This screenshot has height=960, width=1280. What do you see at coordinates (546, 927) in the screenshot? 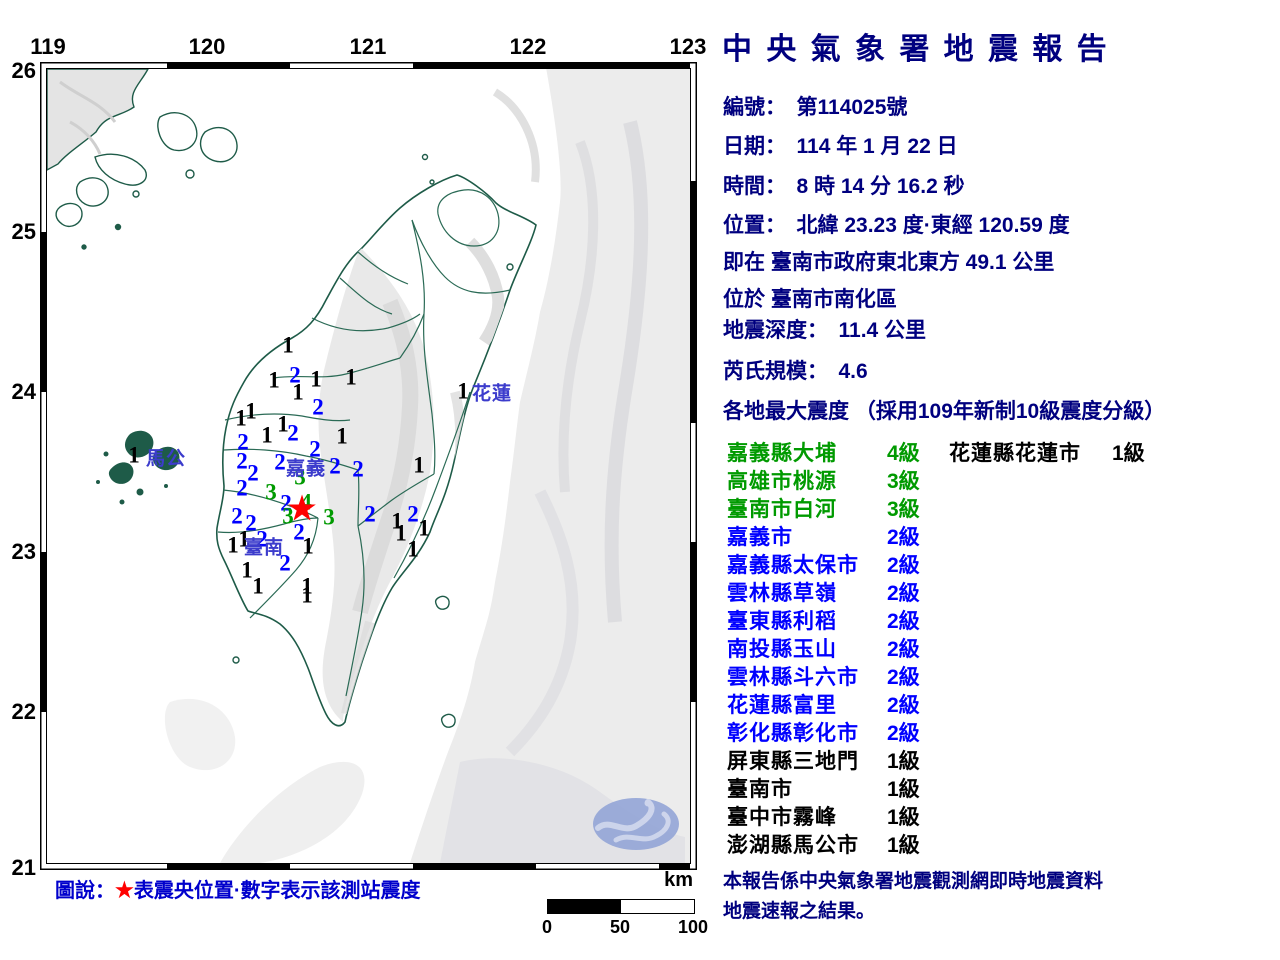
I see `scalebar-tick-0: 0` at bounding box center [546, 927].